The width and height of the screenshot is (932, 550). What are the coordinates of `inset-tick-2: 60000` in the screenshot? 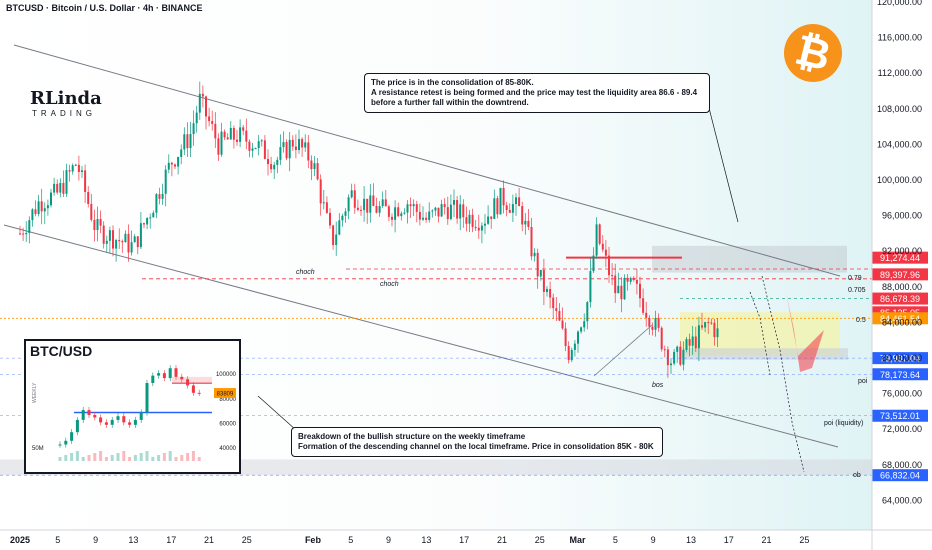 It's located at (227, 424).